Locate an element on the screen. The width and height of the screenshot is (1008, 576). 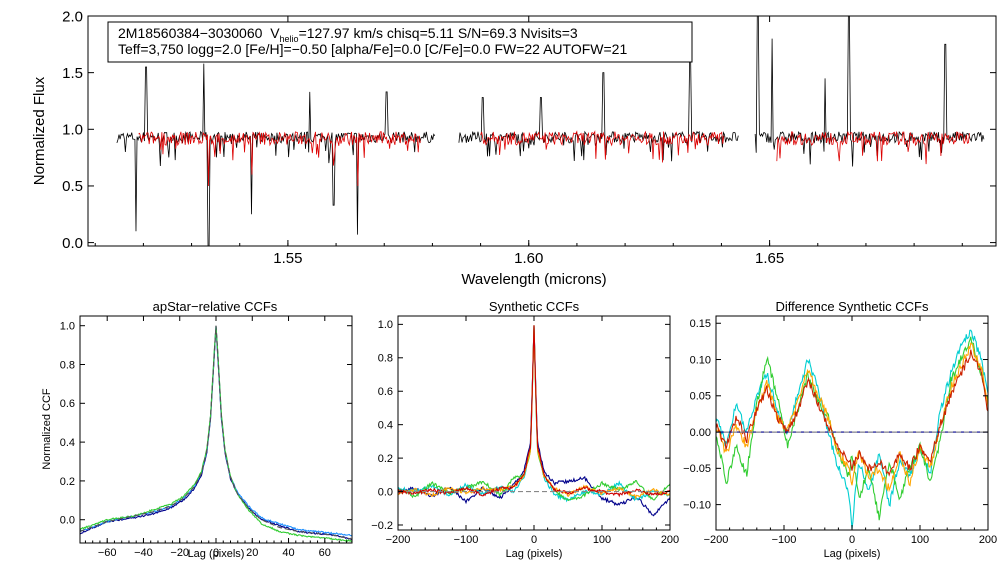
apstar-ccf-xtick-label: 40 is located at coordinates (288, 553).